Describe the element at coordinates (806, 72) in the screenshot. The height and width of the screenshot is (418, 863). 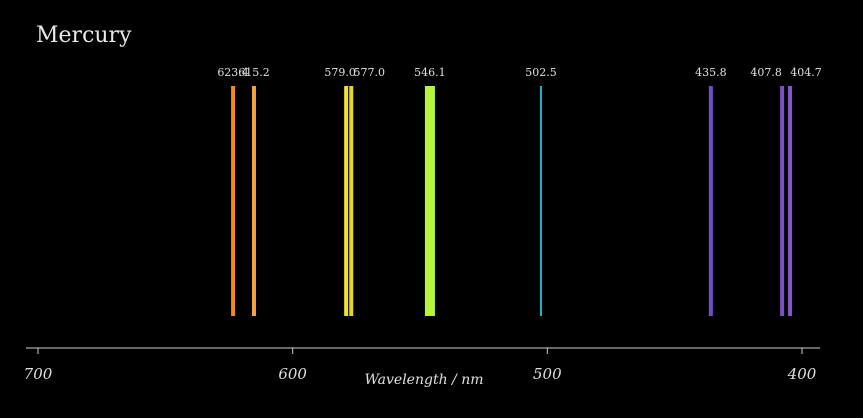
I see `line-label: 404.7` at that location.